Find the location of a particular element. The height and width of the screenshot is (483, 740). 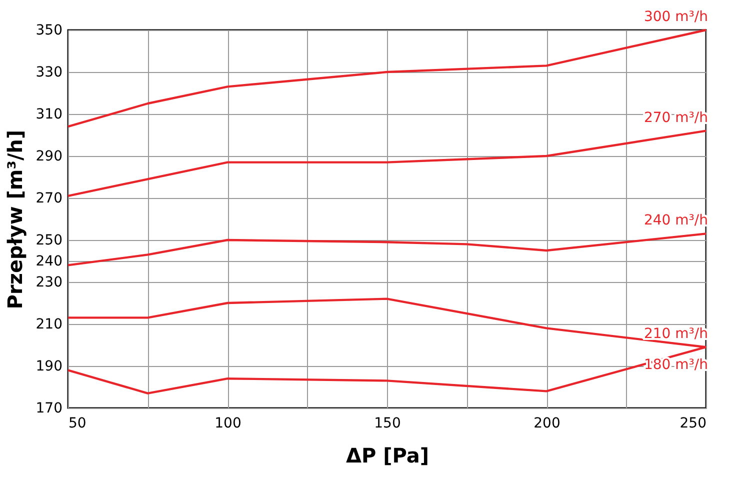

series-label: 180 m³/h is located at coordinates (676, 365).